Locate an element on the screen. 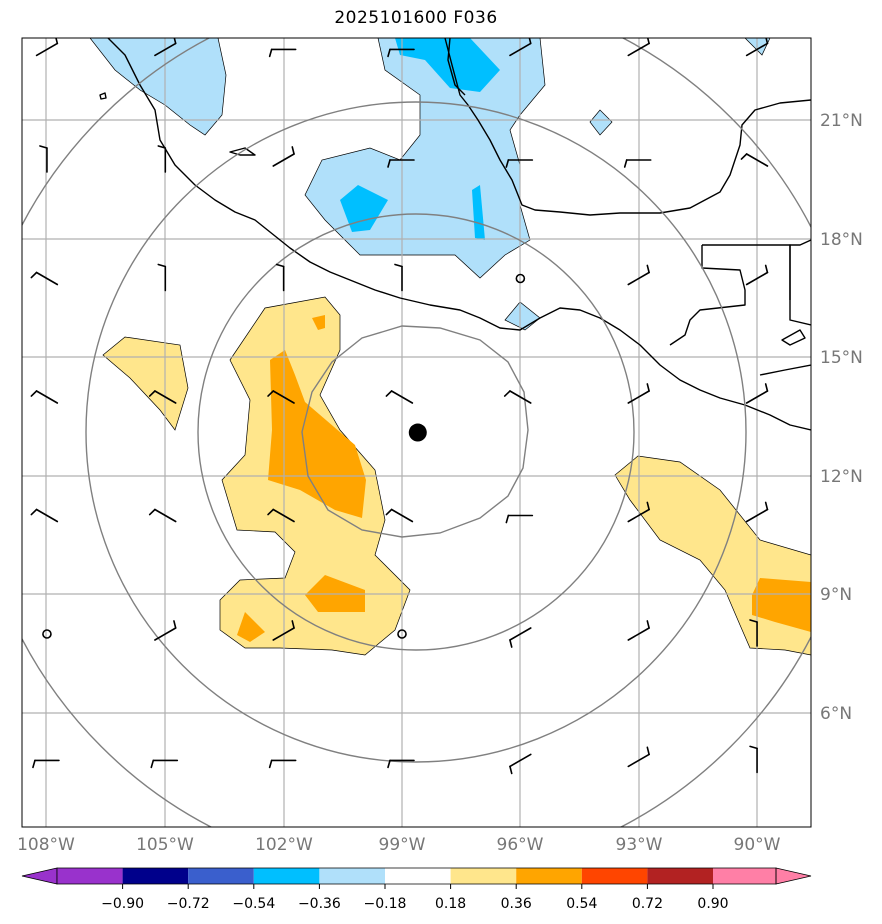 Image resolution: width=882 pixels, height=924 pixels. latitude-label: 18°N is located at coordinates (841, 240).